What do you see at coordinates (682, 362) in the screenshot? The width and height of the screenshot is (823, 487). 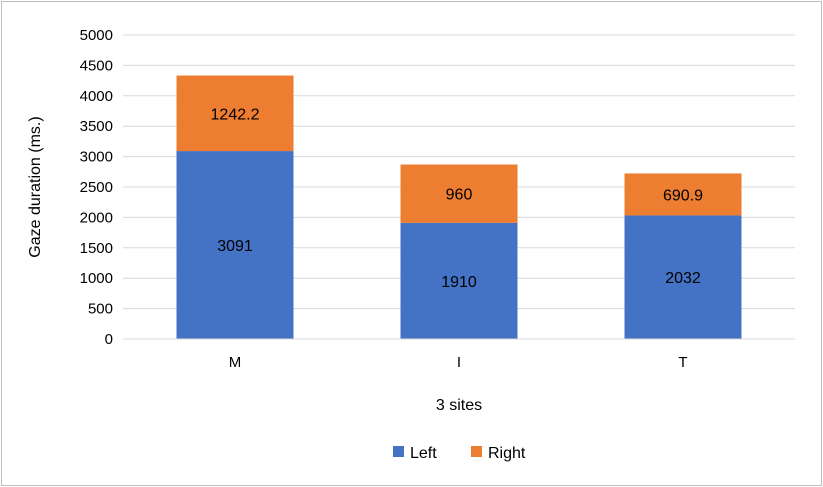 I see `x-tick-label: T` at bounding box center [682, 362].